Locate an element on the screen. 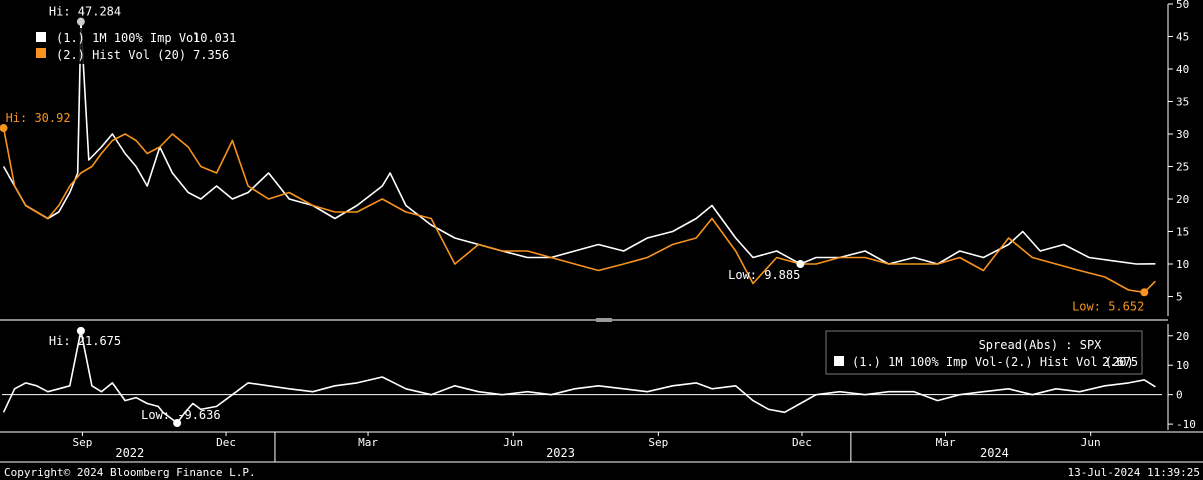 The image size is (1203, 480). annotation-label: Low: 9.885 is located at coordinates (764, 275).